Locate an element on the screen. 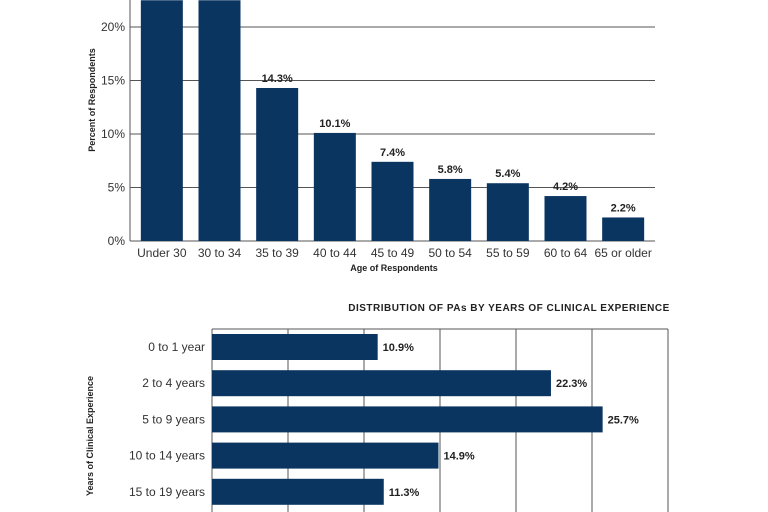 The height and width of the screenshot is (512, 768). data-label: 11.3% is located at coordinates (404, 493).